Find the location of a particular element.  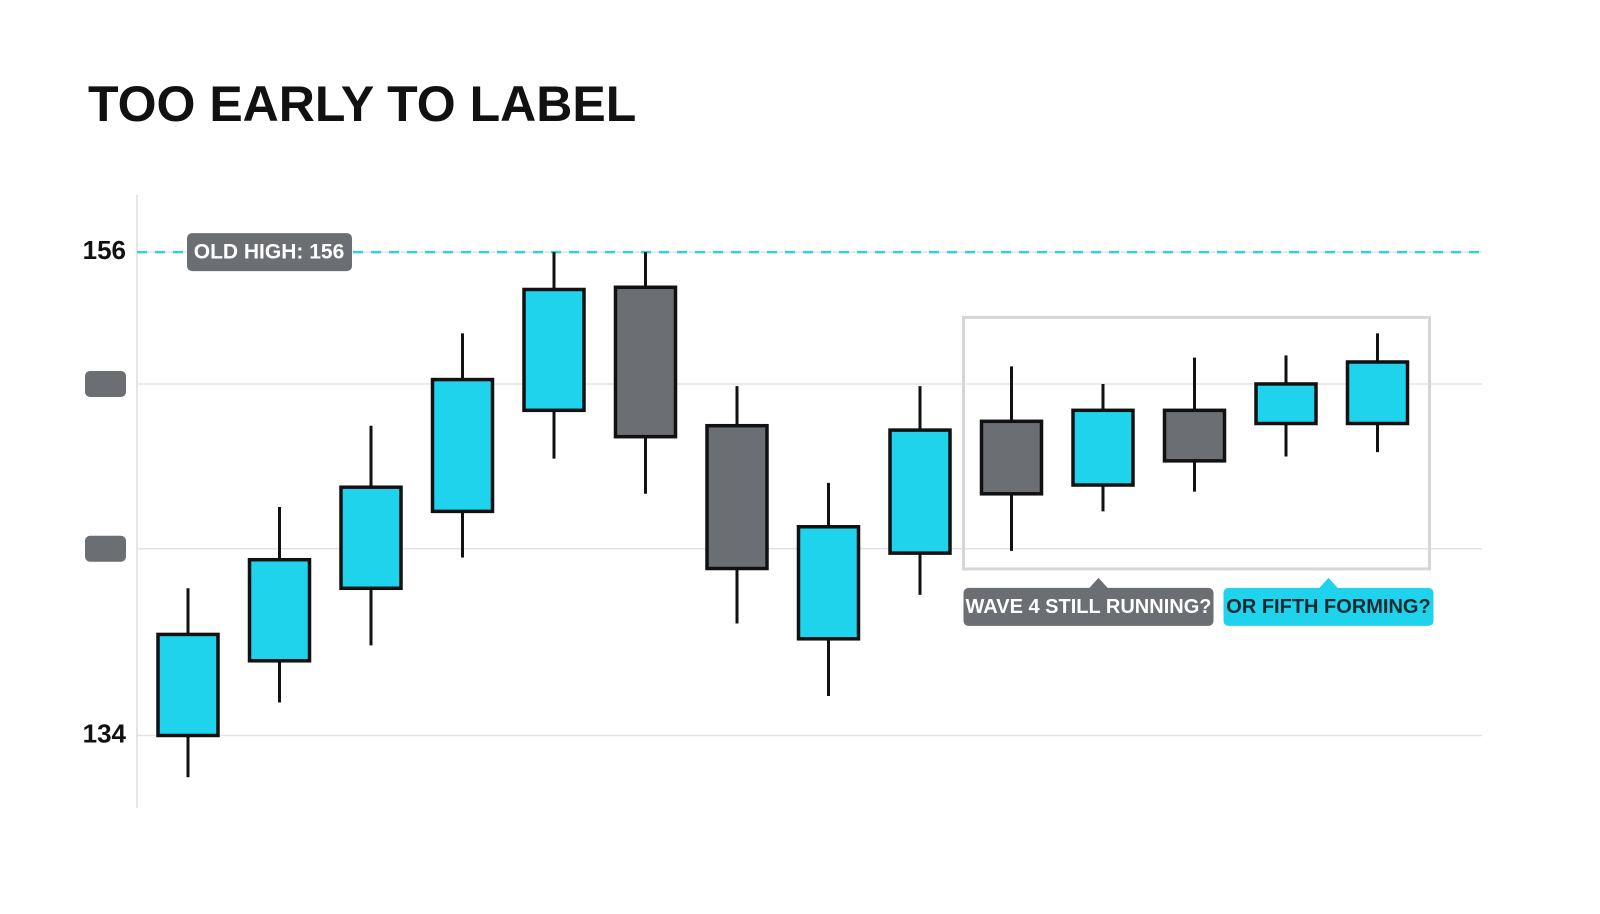

callout-label: OR FIFTH FORMING? is located at coordinates (1328, 607).